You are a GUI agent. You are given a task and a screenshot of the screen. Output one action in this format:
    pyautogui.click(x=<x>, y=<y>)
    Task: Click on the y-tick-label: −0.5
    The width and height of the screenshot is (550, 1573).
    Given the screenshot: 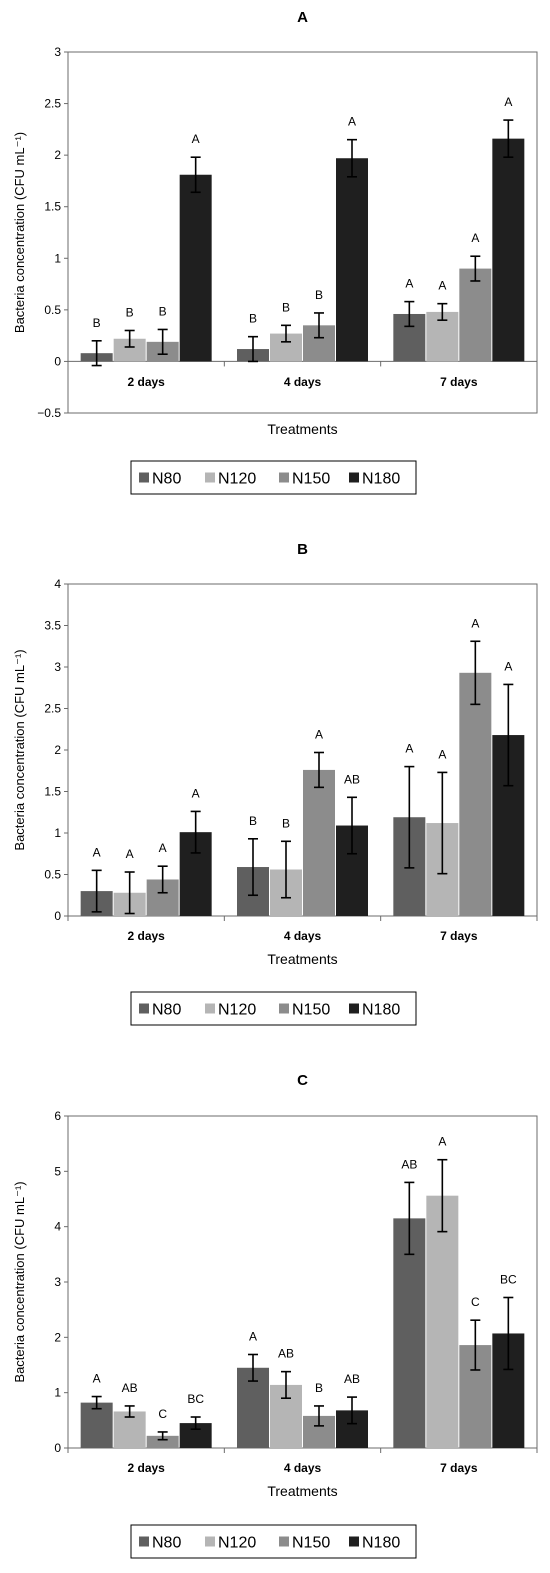 What is the action you would take?
    pyautogui.click(x=49, y=413)
    